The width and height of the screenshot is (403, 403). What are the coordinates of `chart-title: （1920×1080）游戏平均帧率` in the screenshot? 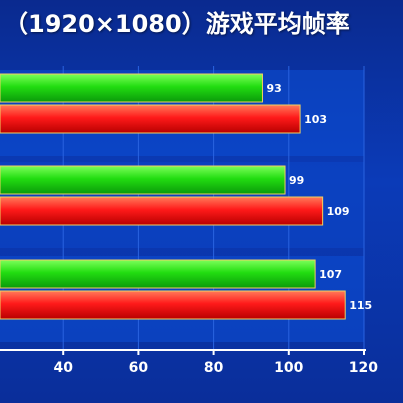 It's located at (177, 24).